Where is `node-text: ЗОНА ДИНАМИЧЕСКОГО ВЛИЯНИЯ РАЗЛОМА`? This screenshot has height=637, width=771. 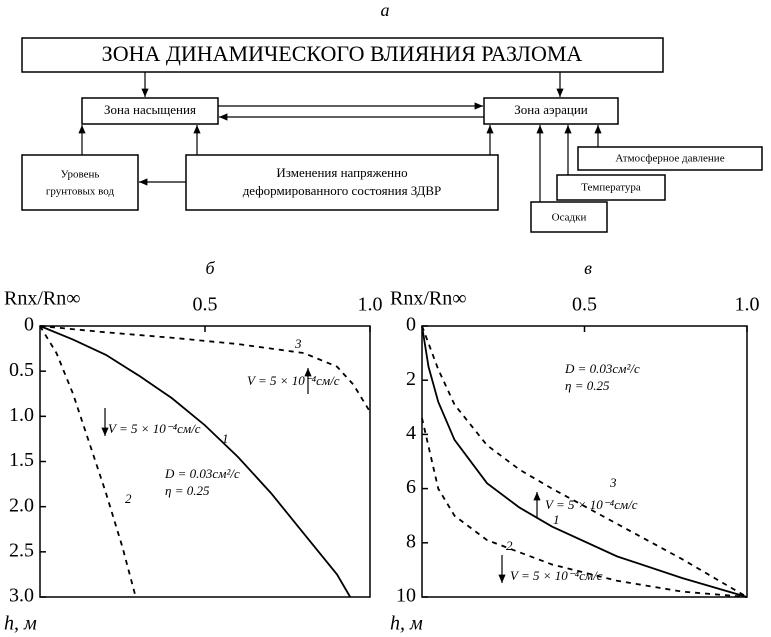 node-text: ЗОНА ДИНАМИЧЕСКОГО ВЛИЯНИЯ РАЗЛОМА is located at coordinates (342, 53).